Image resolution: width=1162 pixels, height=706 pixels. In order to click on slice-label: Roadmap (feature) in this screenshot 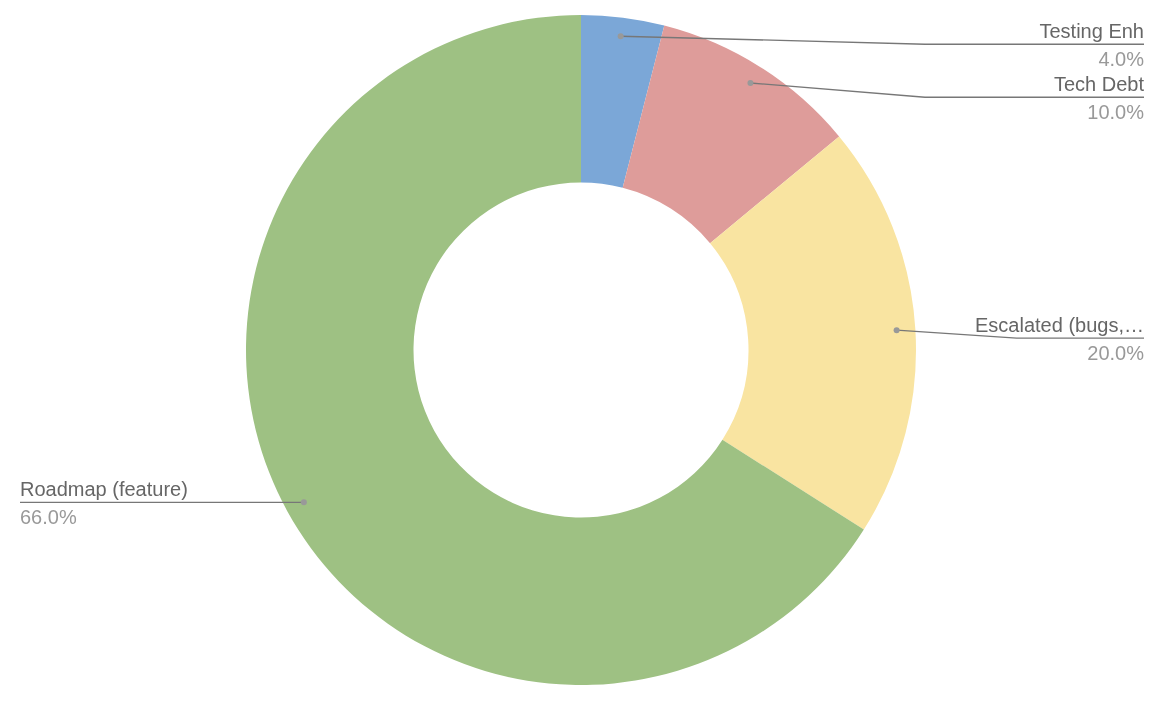, I will do `click(104, 489)`.